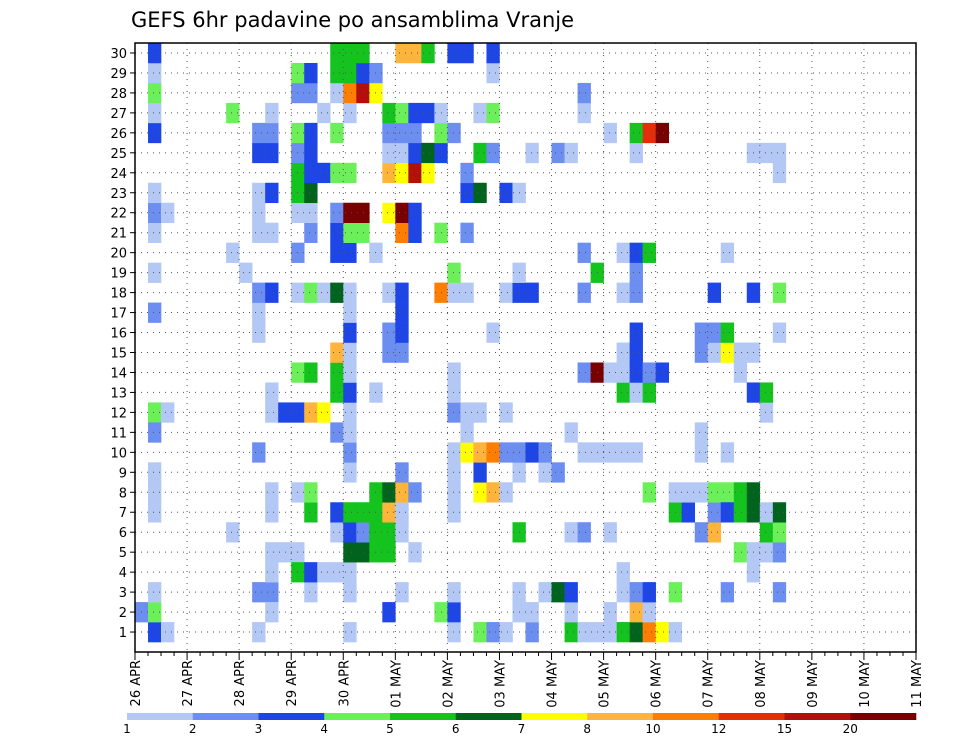 Image resolution: width=960 pixels, height=742 pixels. I want to click on y-tick-label: 29, so click(118, 74).